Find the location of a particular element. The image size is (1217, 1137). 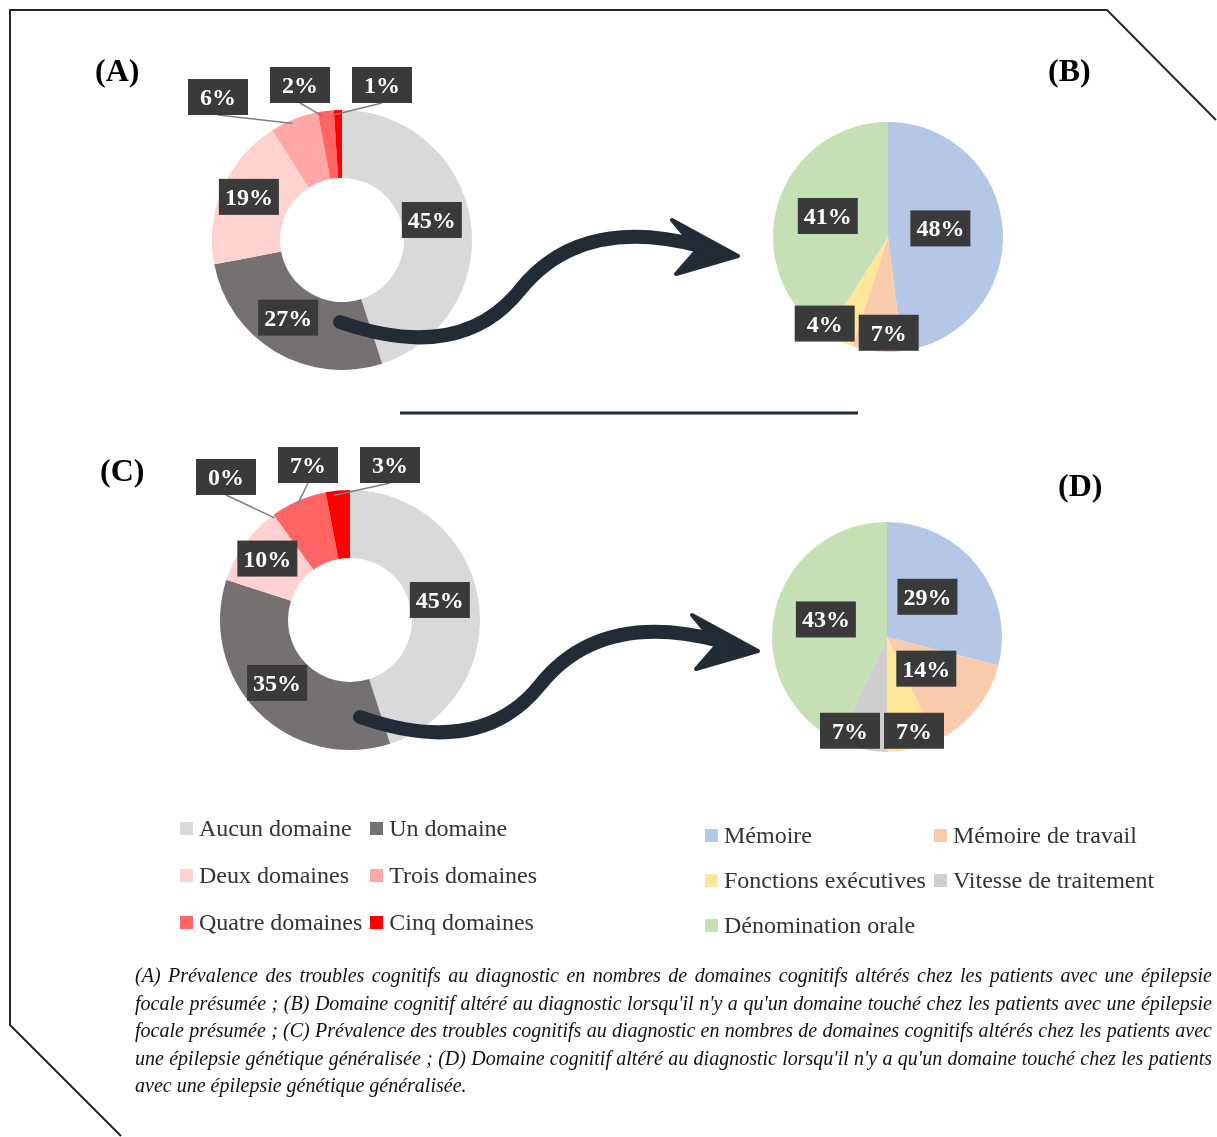

data-label: 41% is located at coordinates (827, 215).